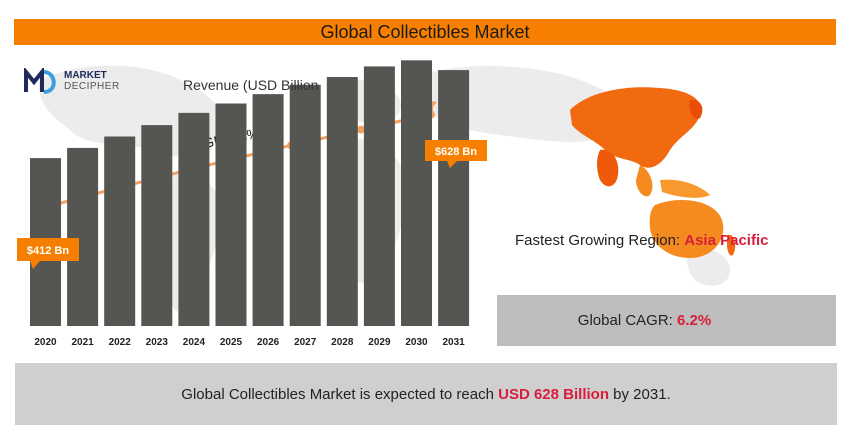 The image size is (855, 436). I want to click on page-title: Global Collectibles Market, so click(425, 31).